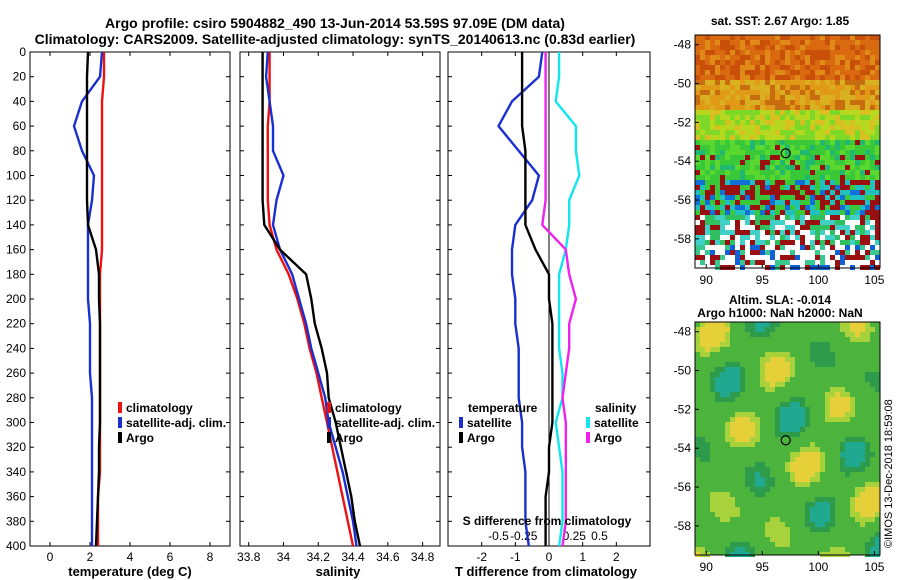  Describe the element at coordinates (319, 557) in the screenshot. I see `x-tick-label: 34.2` at that location.